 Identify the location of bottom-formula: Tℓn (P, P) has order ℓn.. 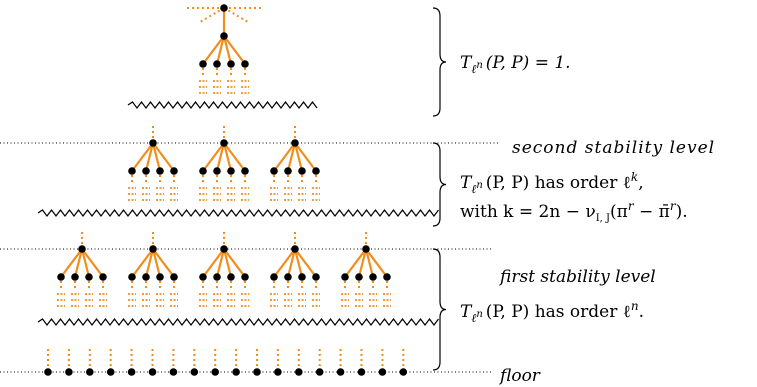
(552, 312).